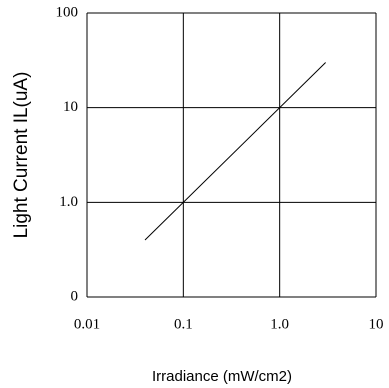 Image resolution: width=389 pixels, height=388 pixels. Describe the element at coordinates (21, 155) in the screenshot. I see `y-axis-label: Light Current IL(uA)` at that location.